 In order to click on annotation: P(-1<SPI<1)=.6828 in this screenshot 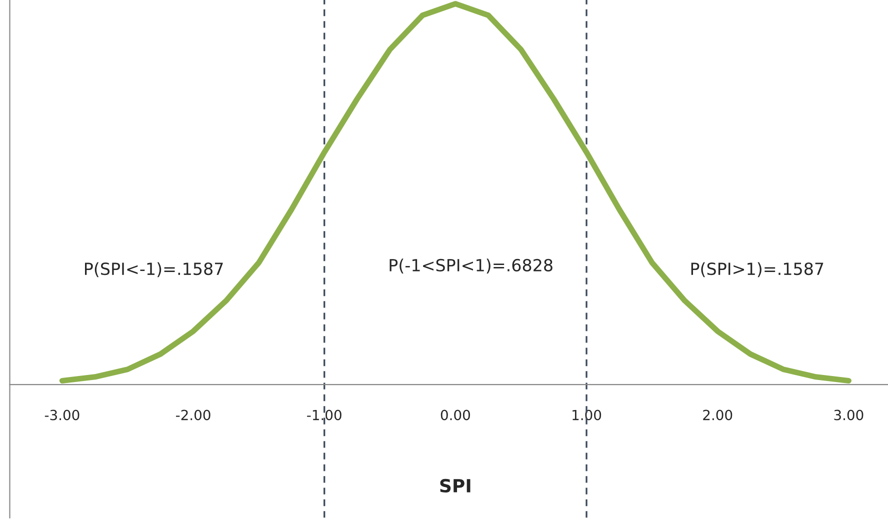, I will do `click(471, 266)`.